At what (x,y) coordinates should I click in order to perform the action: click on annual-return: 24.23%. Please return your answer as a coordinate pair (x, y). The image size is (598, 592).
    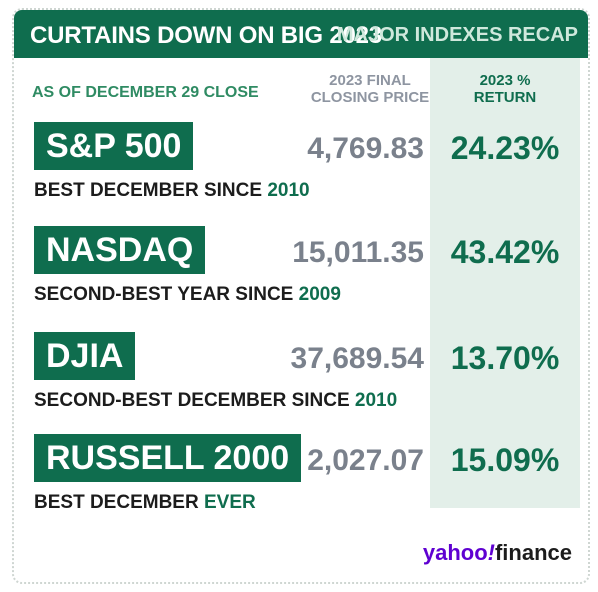
    Looking at the image, I should click on (505, 148).